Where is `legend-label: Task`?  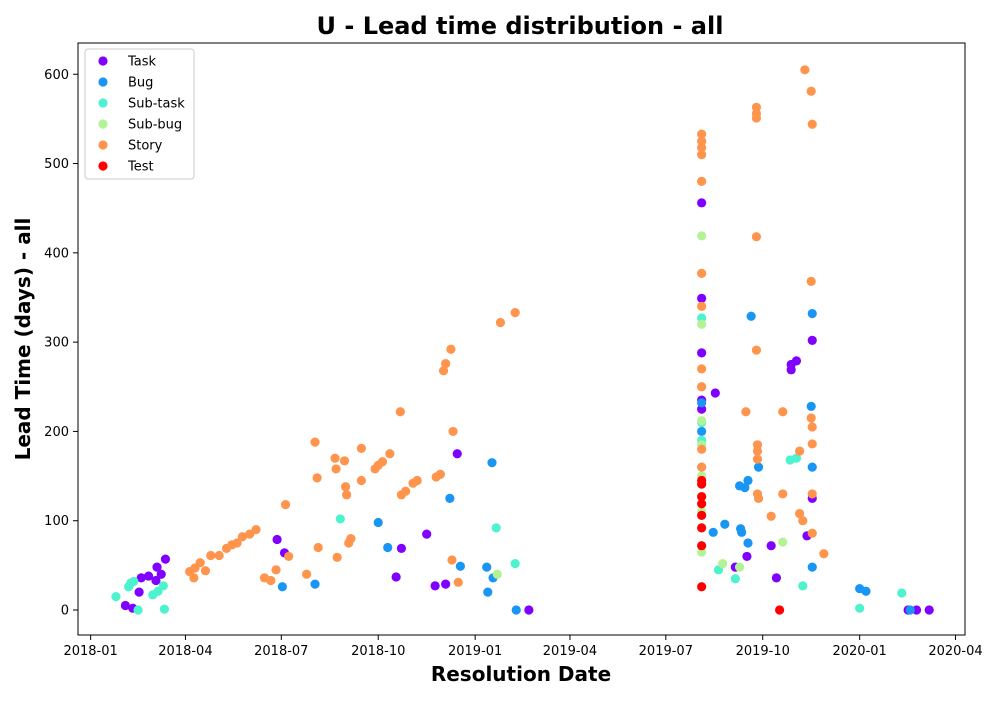
legend-label: Task is located at coordinates (142, 62).